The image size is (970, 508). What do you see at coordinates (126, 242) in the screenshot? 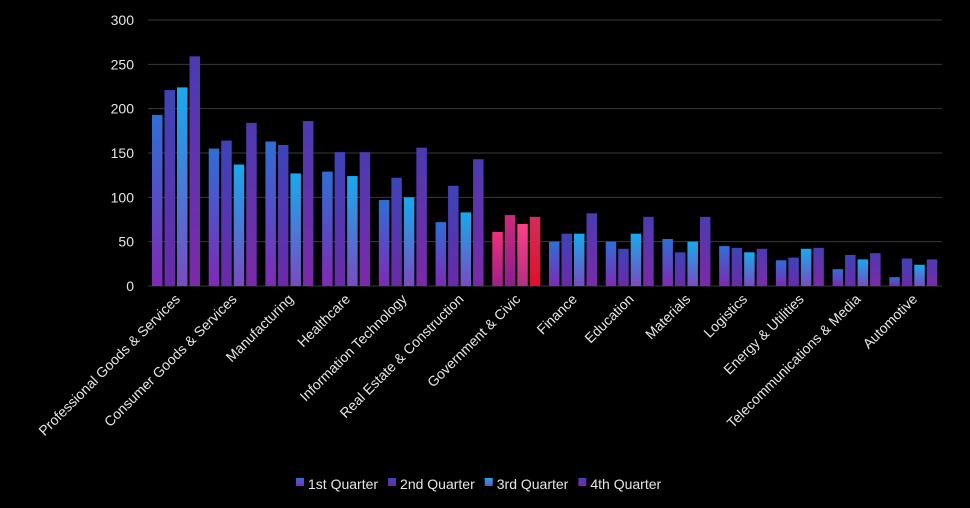
I see `y-tick-label: 50` at bounding box center [126, 242].